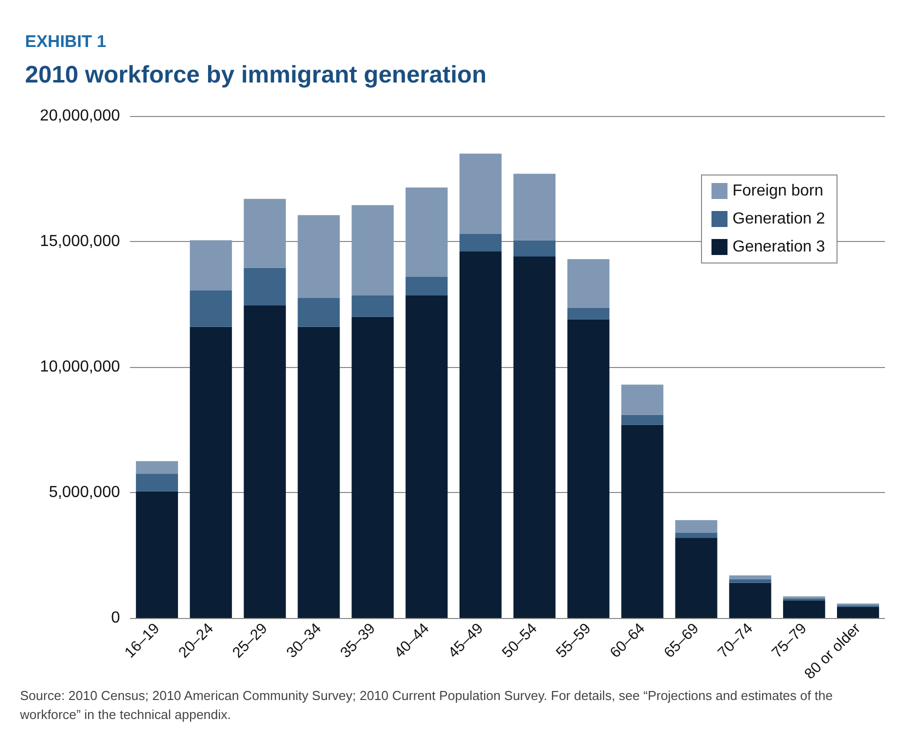 The width and height of the screenshot is (897, 745). Describe the element at coordinates (80, 116) in the screenshot. I see `y-tick-label: 20,000,000` at that location.